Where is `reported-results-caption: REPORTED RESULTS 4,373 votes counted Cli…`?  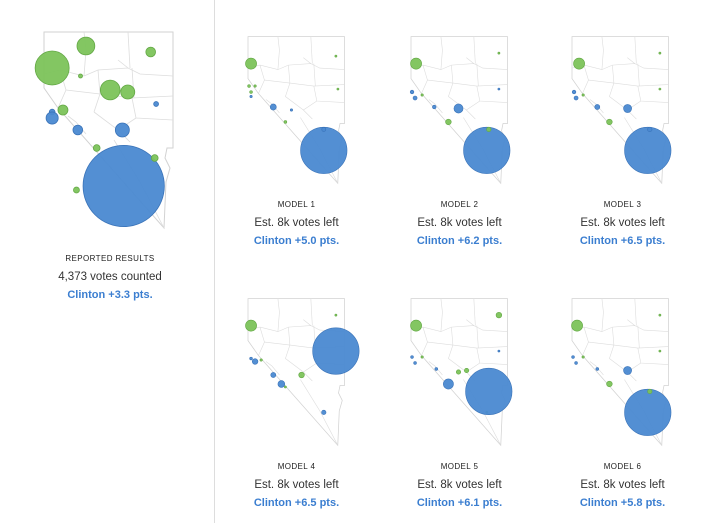
reported-results-caption: REPORTED RESULTS 4,373 votes counted Cli… is located at coordinates (110, 278).